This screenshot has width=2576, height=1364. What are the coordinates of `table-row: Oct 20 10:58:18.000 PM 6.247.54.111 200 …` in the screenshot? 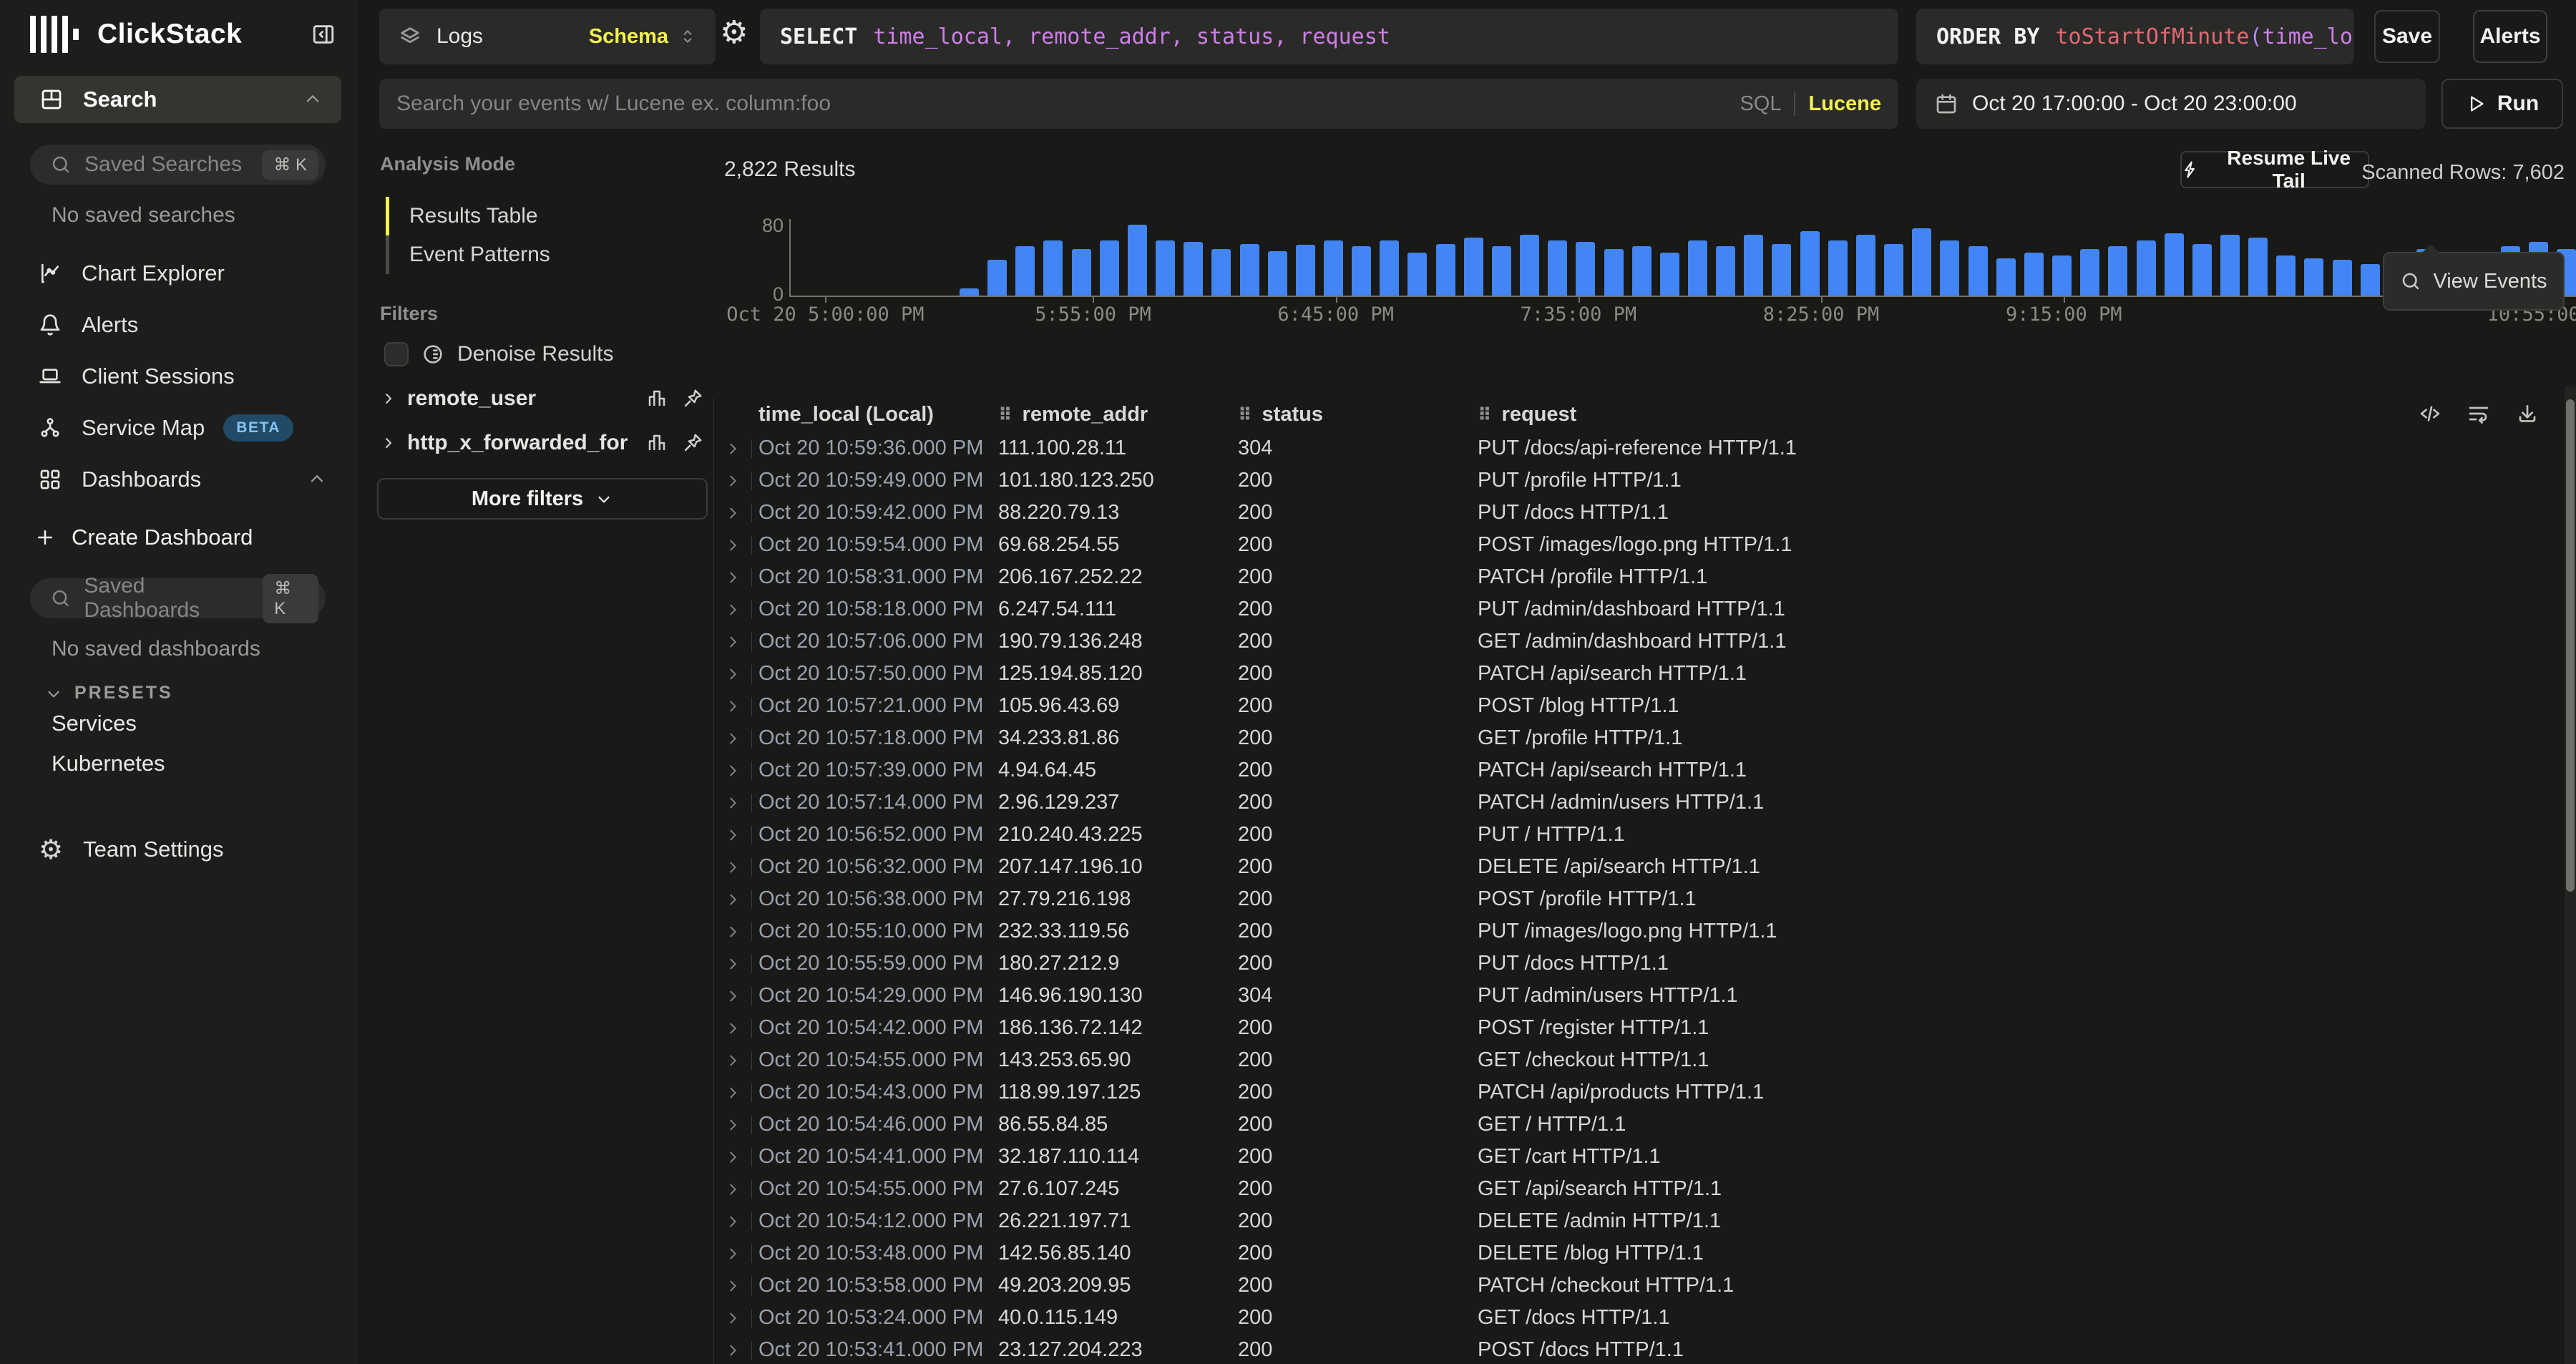 It's located at (1641, 609).